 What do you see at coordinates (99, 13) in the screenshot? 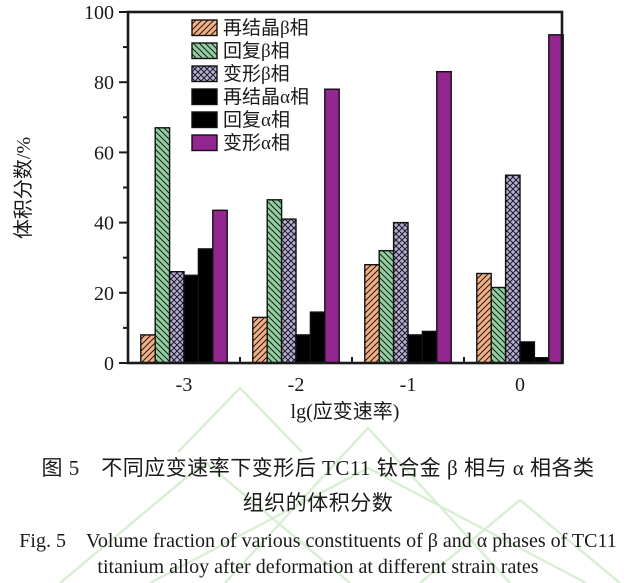
I see `svg-text: 100` at bounding box center [99, 13].